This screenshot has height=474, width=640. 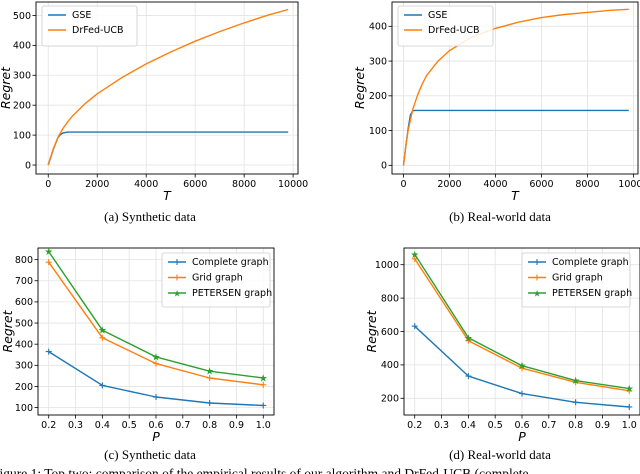 What do you see at coordinates (167, 195) in the screenshot?
I see `x-axis-label: T` at bounding box center [167, 195].